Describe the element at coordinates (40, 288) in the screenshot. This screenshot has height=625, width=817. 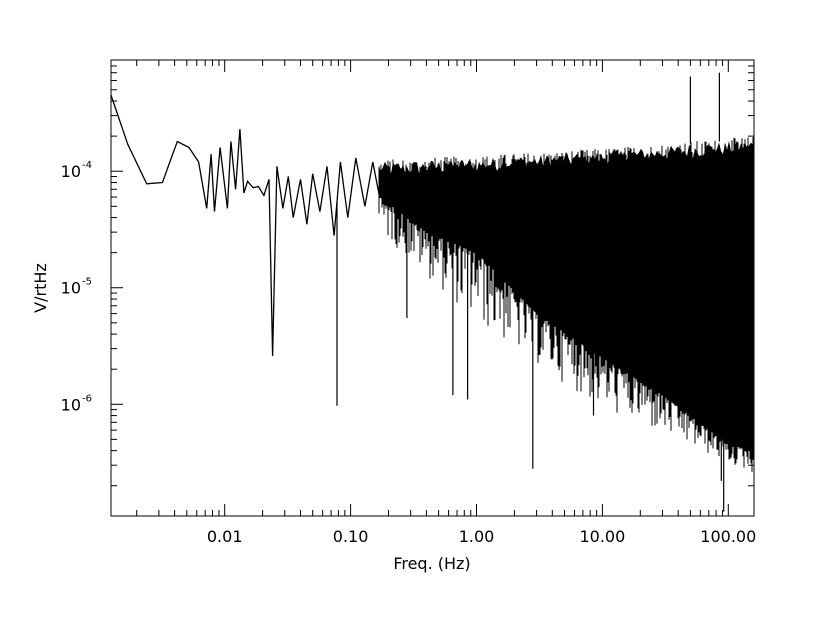
I see `y-axis-label: V/rtHz` at that location.